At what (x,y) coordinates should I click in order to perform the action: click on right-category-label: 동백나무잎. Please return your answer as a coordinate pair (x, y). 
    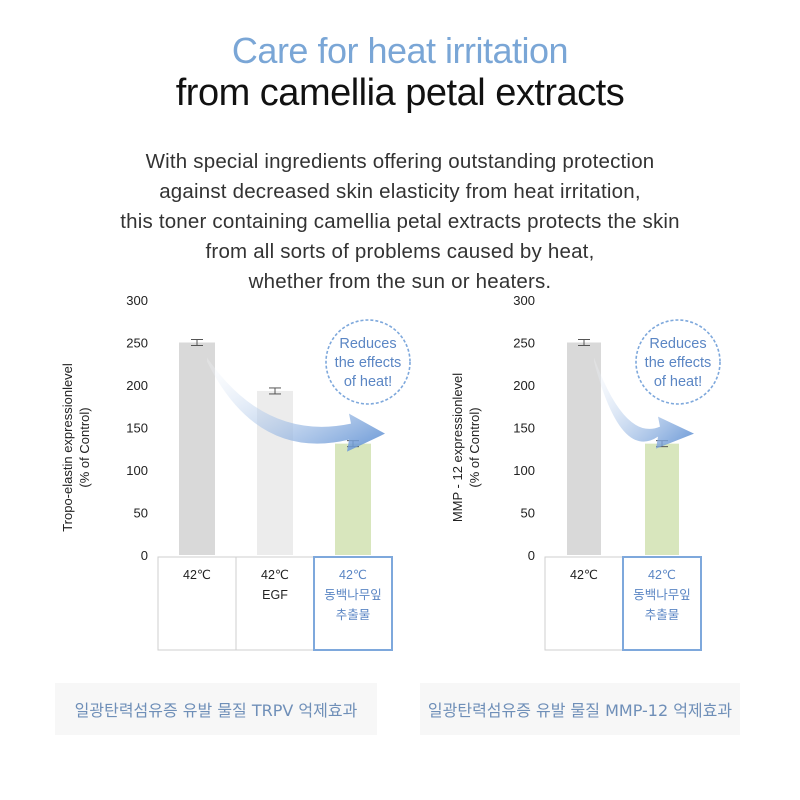
    Looking at the image, I should click on (662, 595).